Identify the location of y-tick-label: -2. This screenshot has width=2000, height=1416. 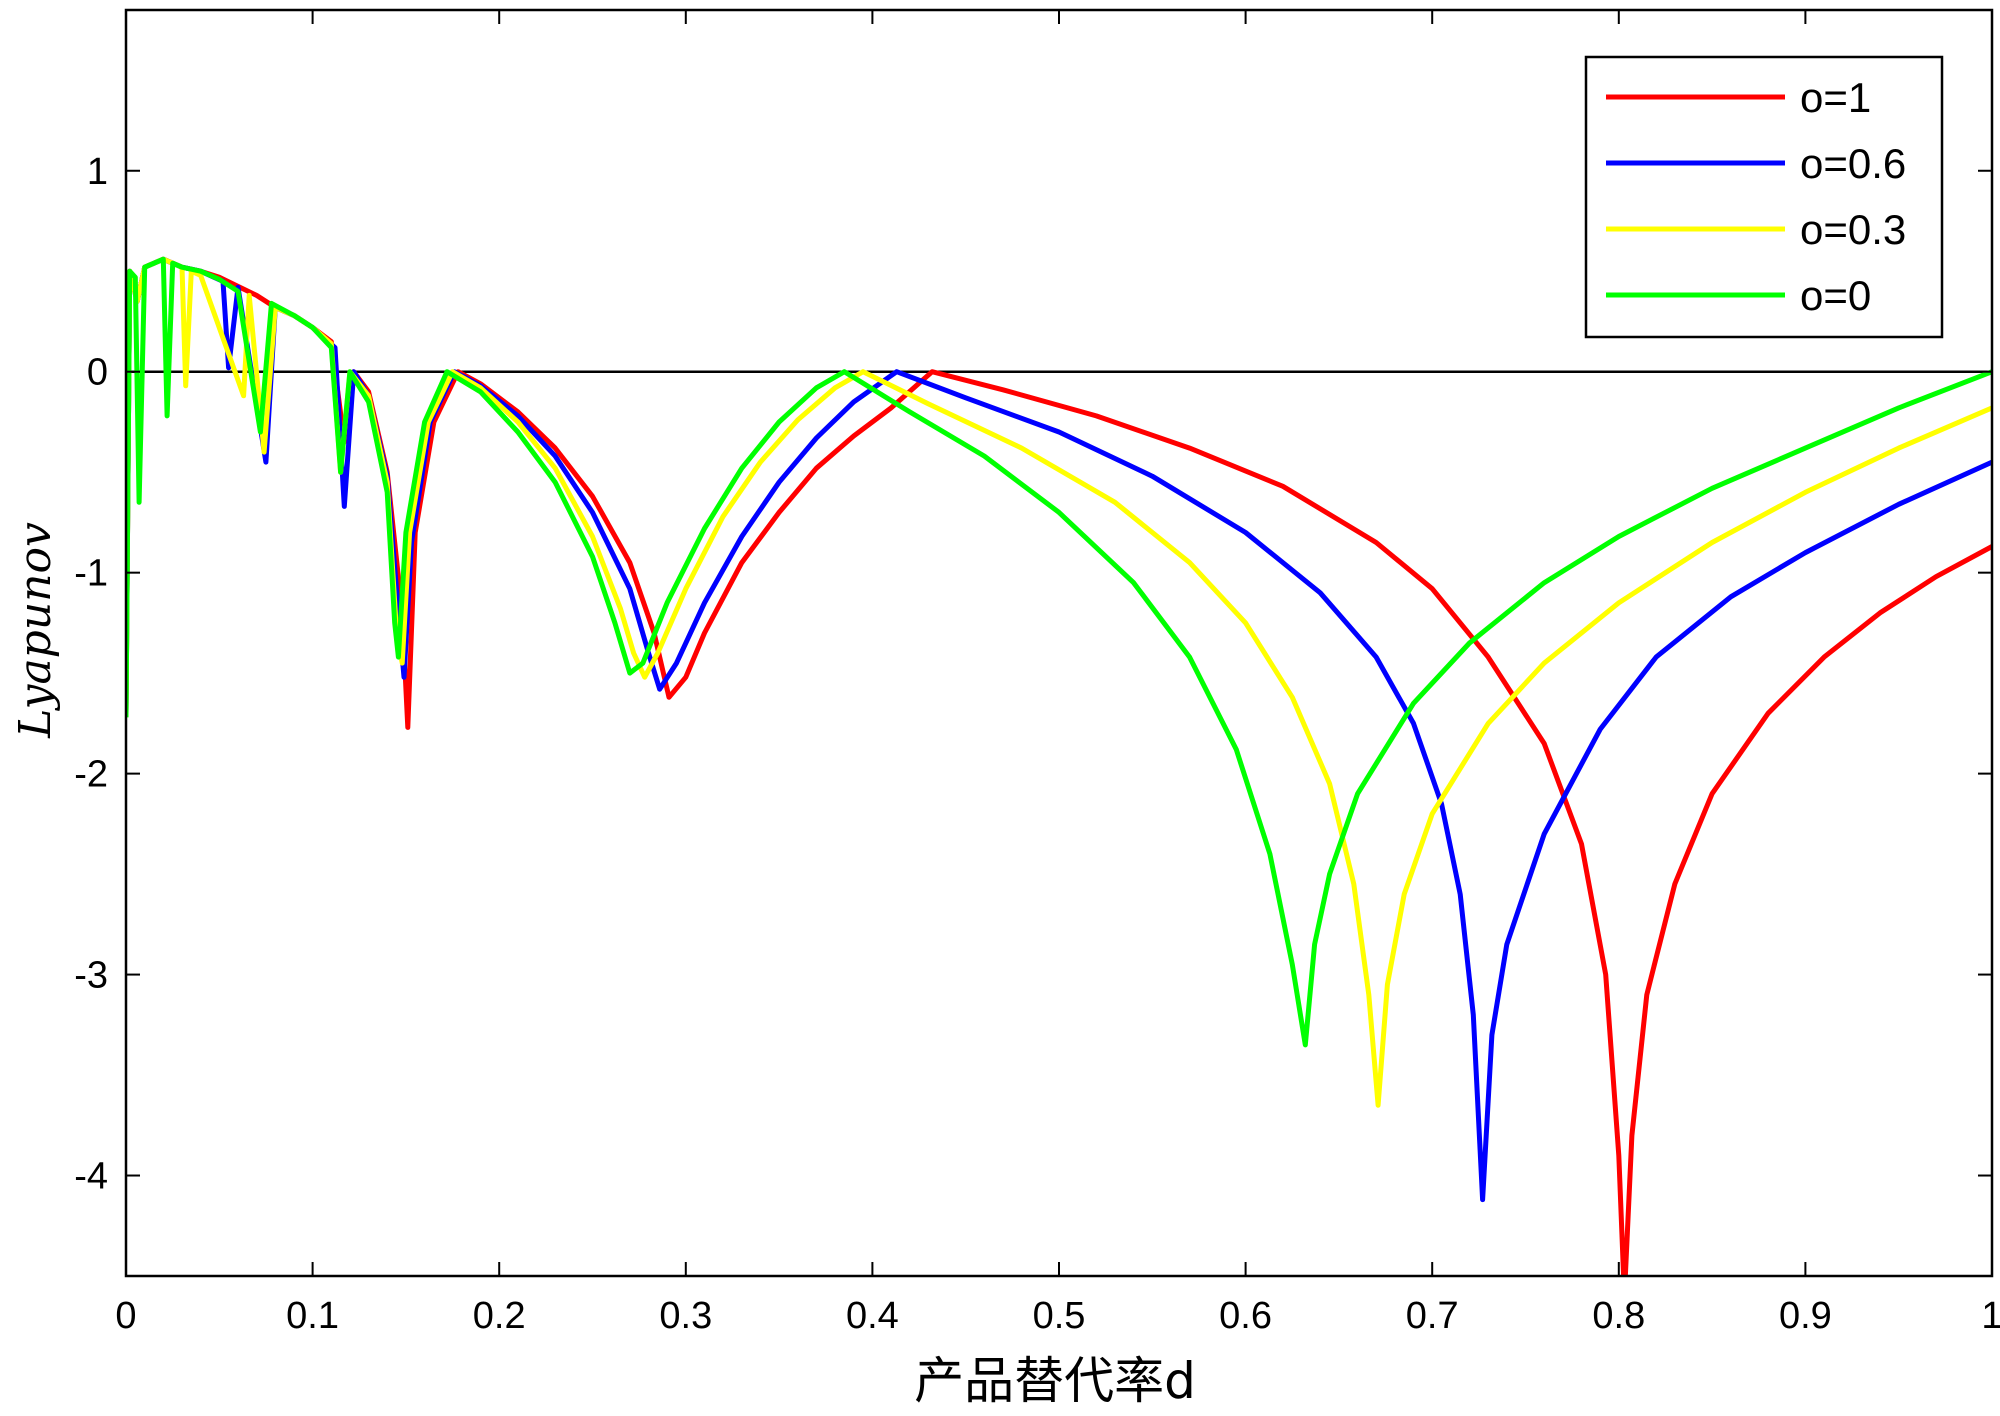
(91, 775).